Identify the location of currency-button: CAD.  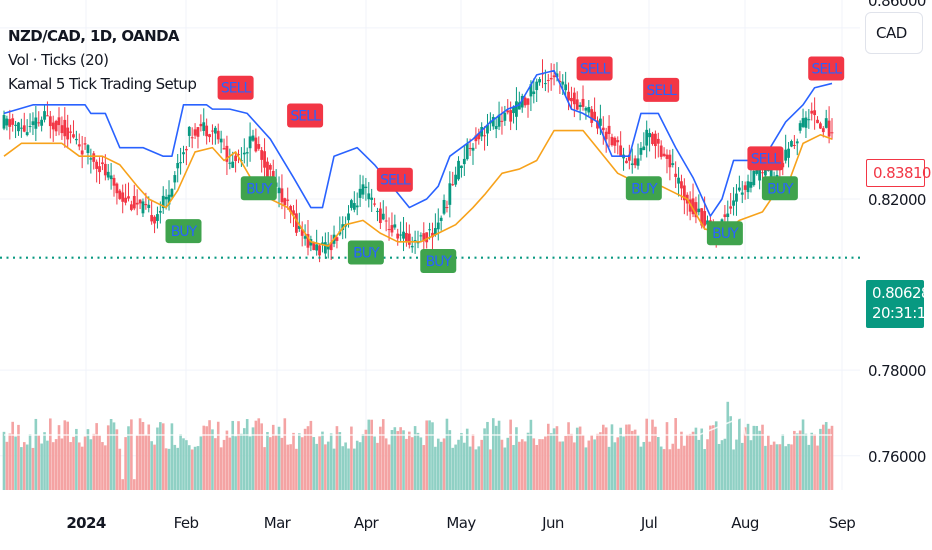
(894, 33).